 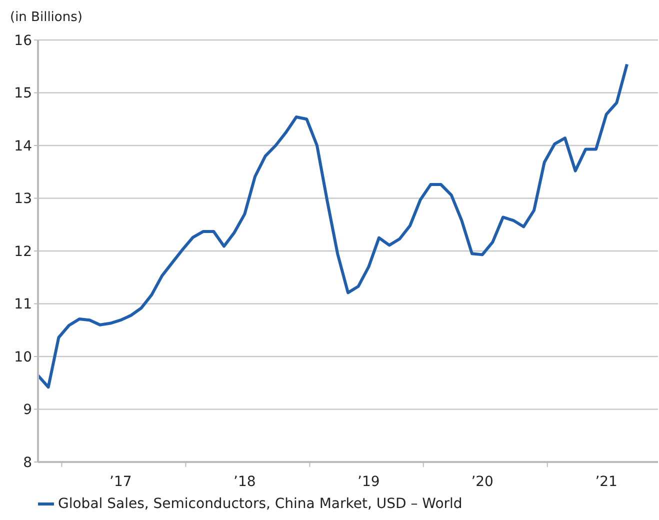 I want to click on x-tick-label: ’19, so click(x=369, y=482).